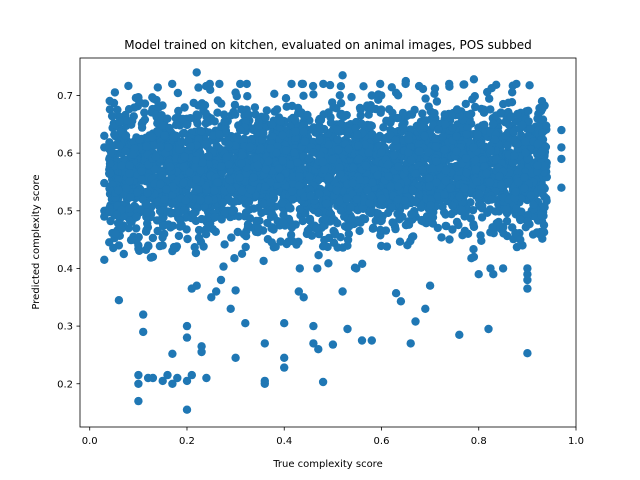  What do you see at coordinates (65, 384) in the screenshot?
I see `y-tick-label: 0.2` at bounding box center [65, 384].